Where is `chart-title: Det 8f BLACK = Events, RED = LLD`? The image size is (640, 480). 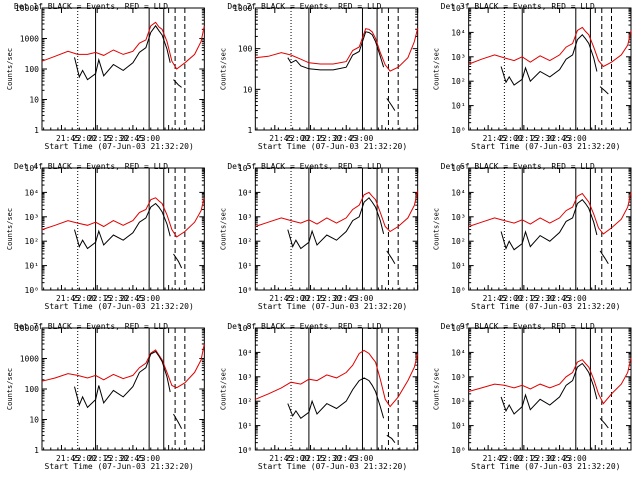 chart-title: Det 8f BLACK = Events, RED = LLD is located at coordinates (304, 326).